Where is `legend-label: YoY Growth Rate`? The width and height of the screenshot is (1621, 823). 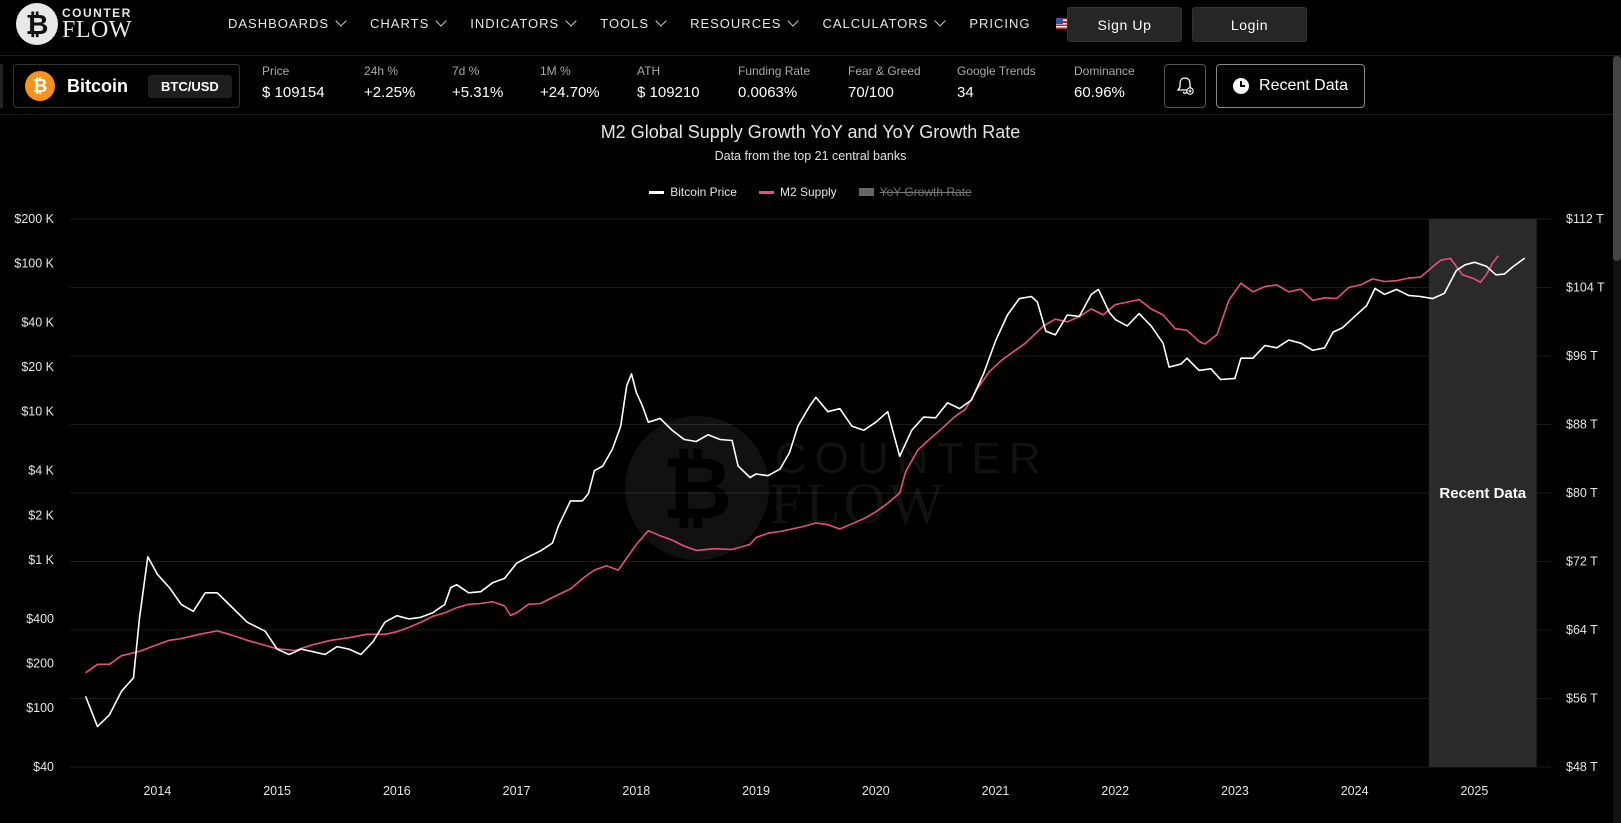 legend-label: YoY Growth Rate is located at coordinates (925, 192).